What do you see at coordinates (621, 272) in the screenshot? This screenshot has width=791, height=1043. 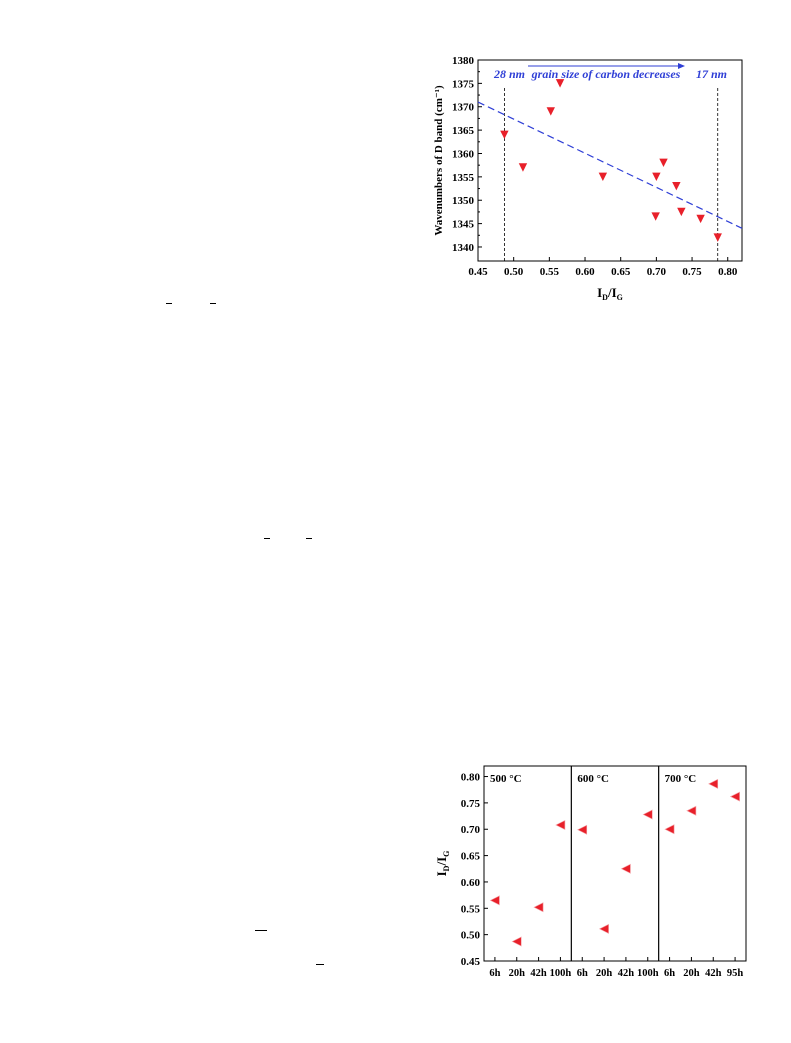 I see `x-tick-label: 0.65` at bounding box center [621, 272].